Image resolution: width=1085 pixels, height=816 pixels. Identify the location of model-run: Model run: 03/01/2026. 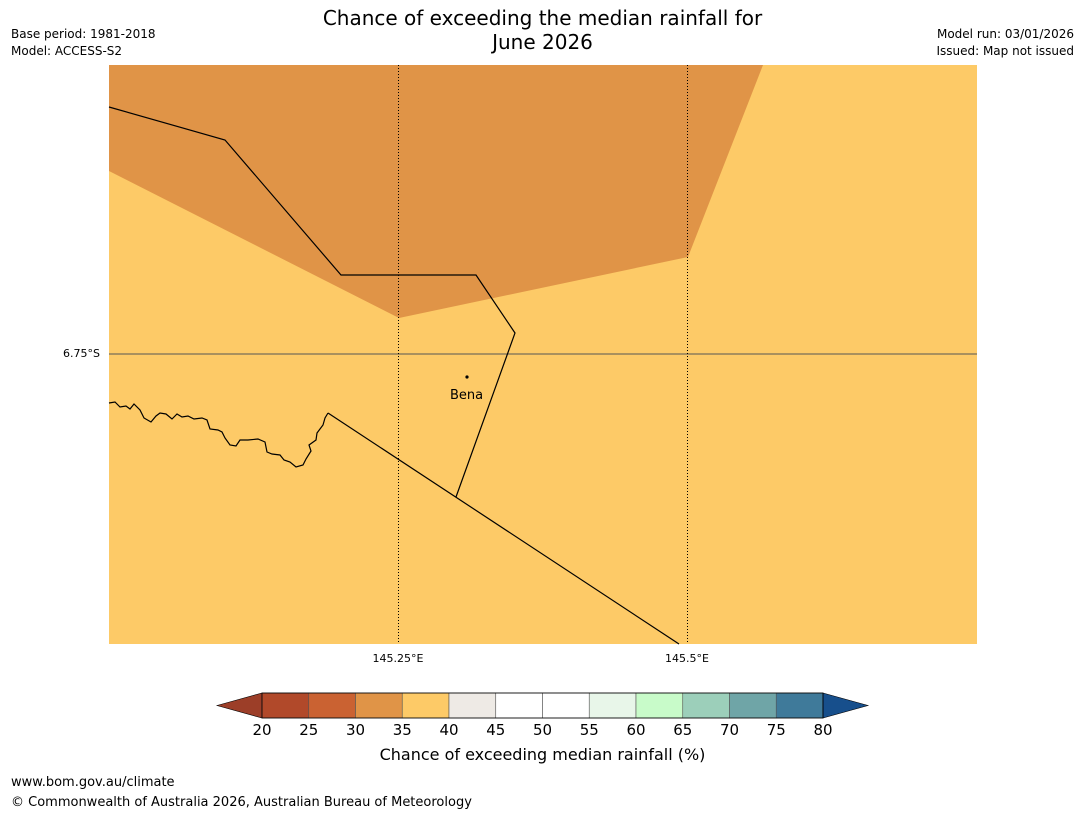
(1005, 34).